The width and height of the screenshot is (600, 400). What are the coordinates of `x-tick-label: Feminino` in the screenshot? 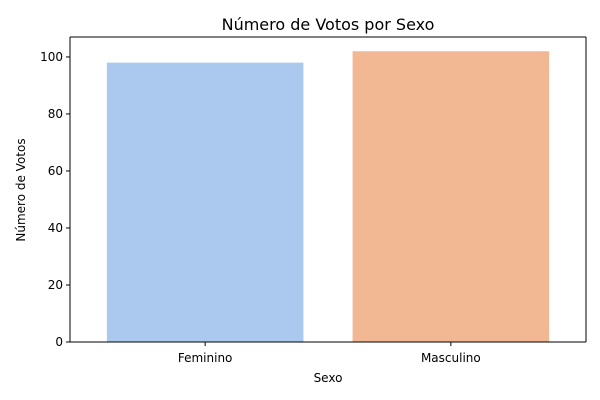 It's located at (205, 358).